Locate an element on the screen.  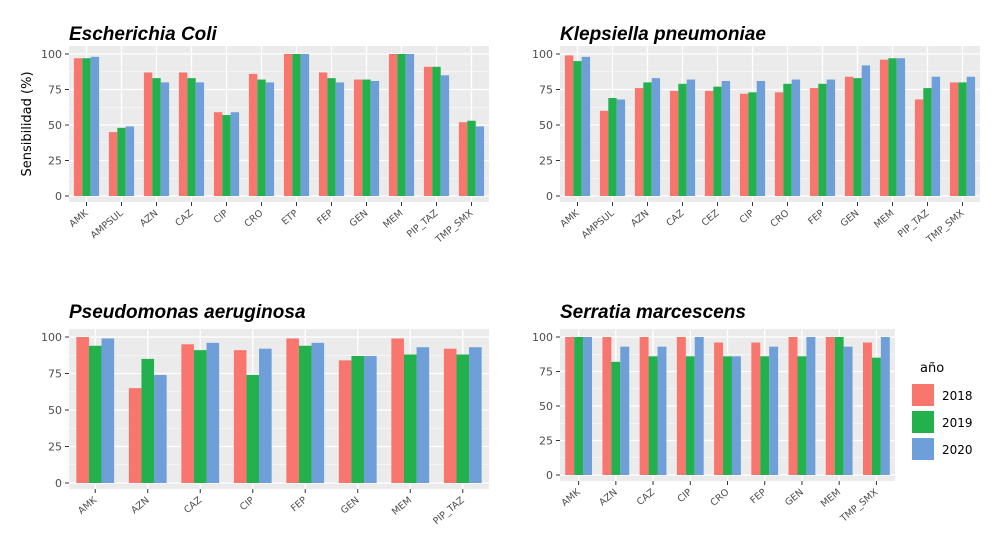
x-tick-label: FEP is located at coordinates (816, 218).